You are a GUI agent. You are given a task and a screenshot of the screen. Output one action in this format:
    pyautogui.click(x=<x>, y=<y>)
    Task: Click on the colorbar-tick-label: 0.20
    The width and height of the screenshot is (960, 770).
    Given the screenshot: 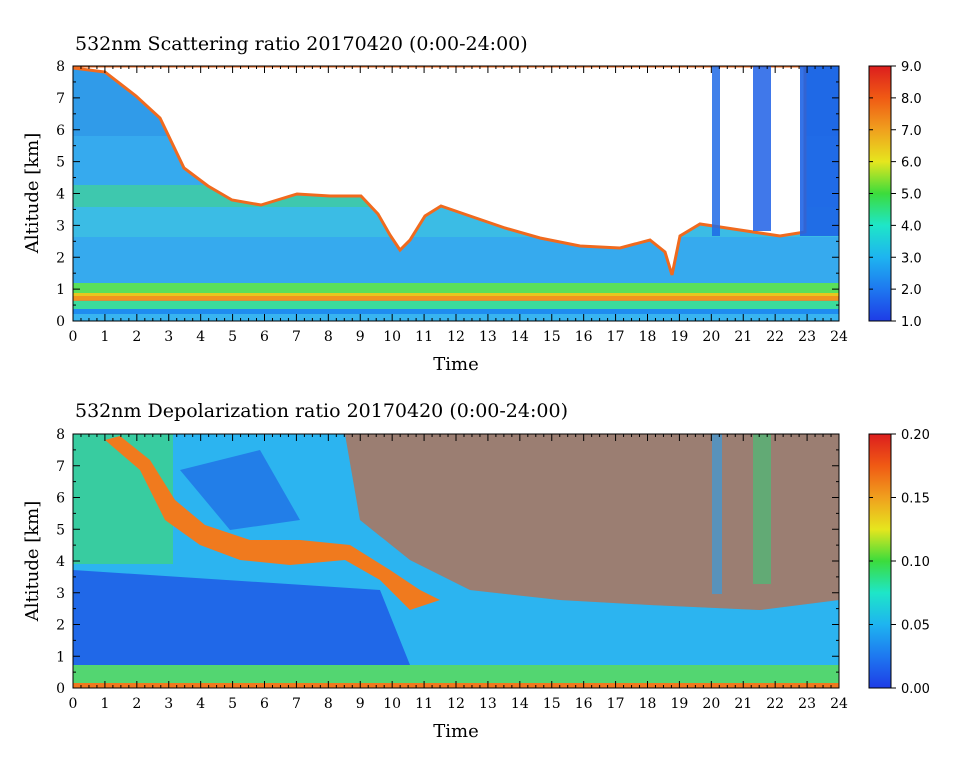 What is the action you would take?
    pyautogui.click(x=915, y=435)
    